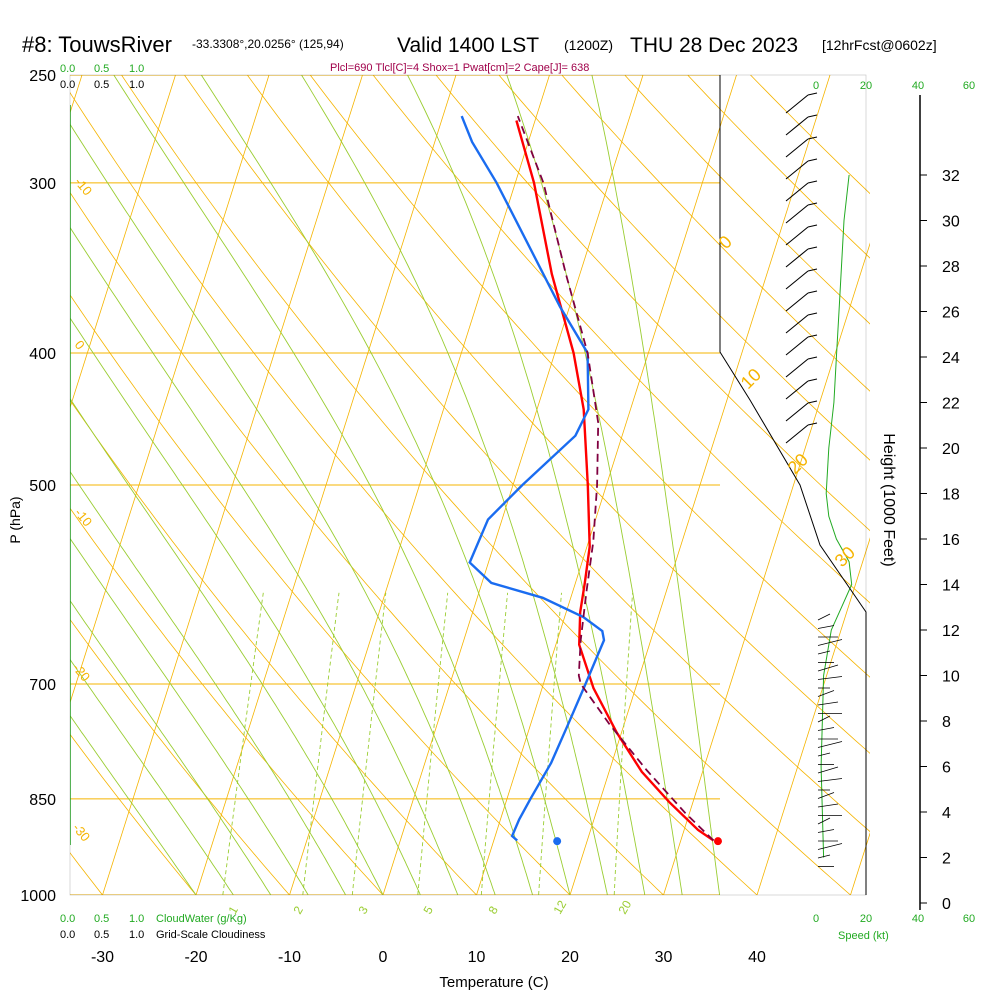  What do you see at coordinates (816, 86) in the screenshot?
I see `wind-speed-top-0: 0` at bounding box center [816, 86].